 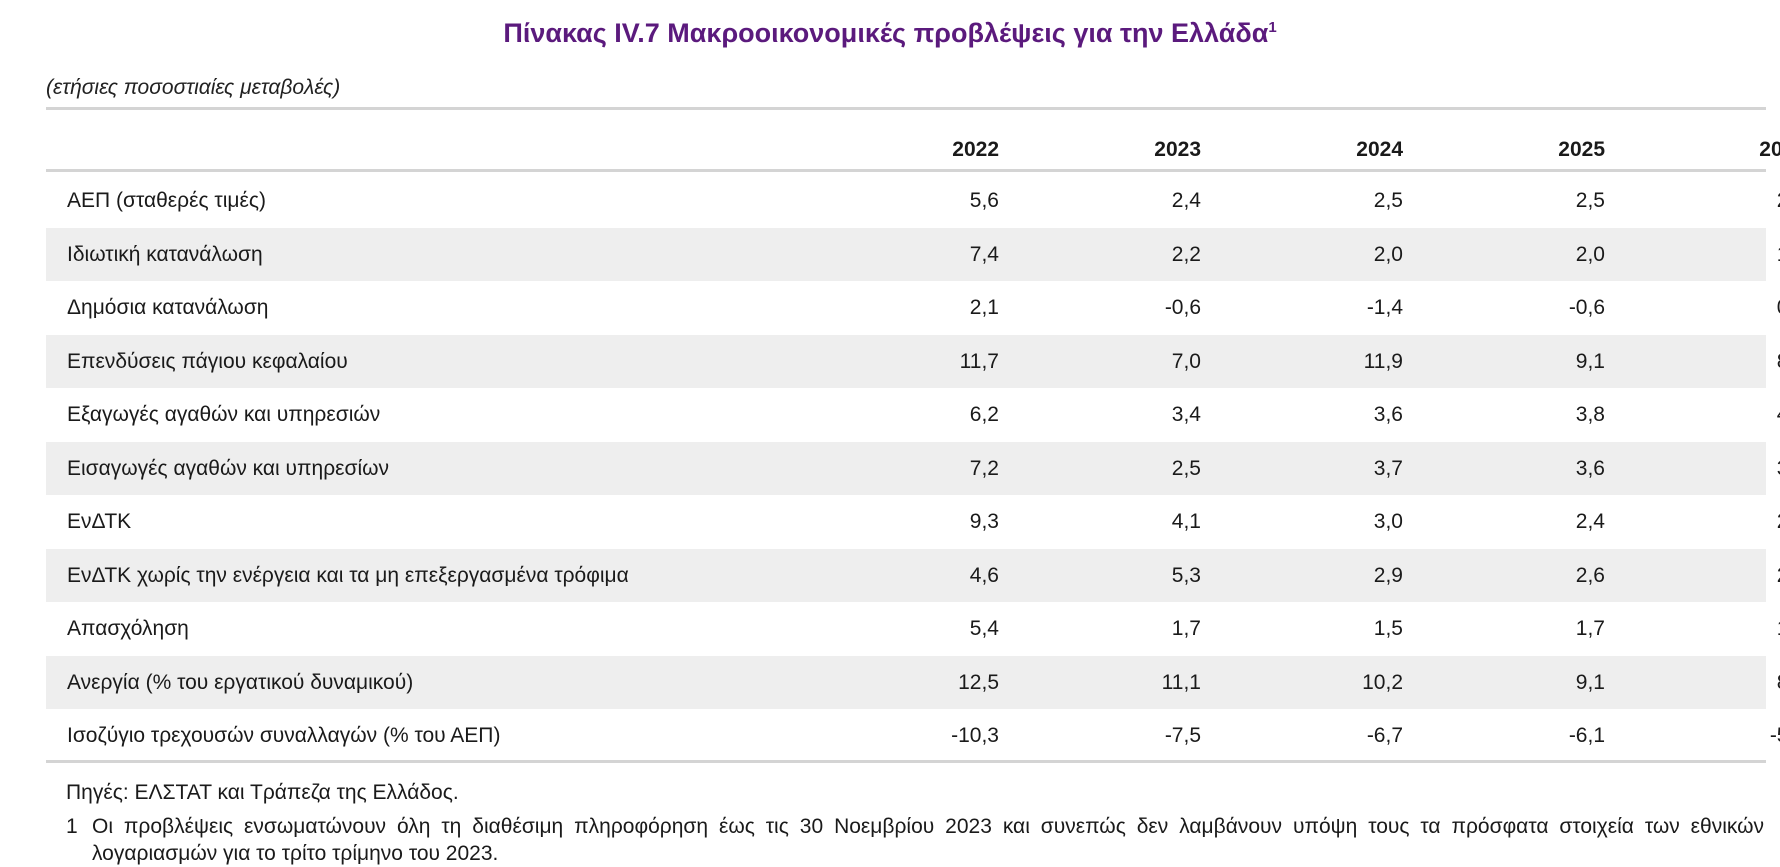 What do you see at coordinates (913, 201) in the screenshot?
I see `table-row: ΑΕΠ (σταθερές τιμές) 5,6 2,4 2,5 2,5 2,3` at bounding box center [913, 201].